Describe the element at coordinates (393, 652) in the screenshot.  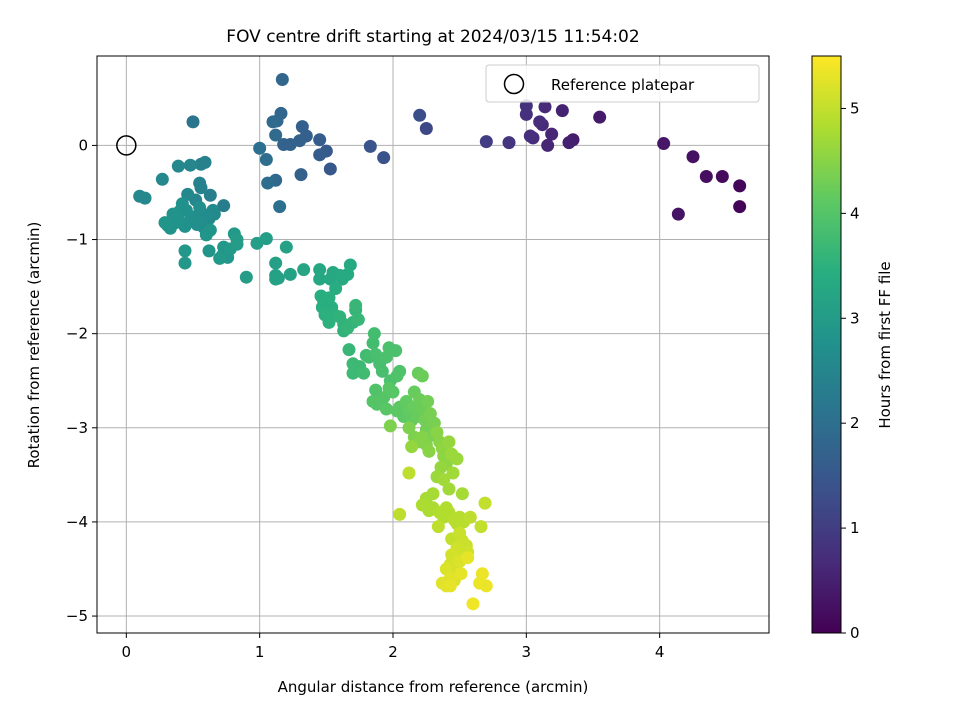
I see `x-tick-label: 2` at that location.